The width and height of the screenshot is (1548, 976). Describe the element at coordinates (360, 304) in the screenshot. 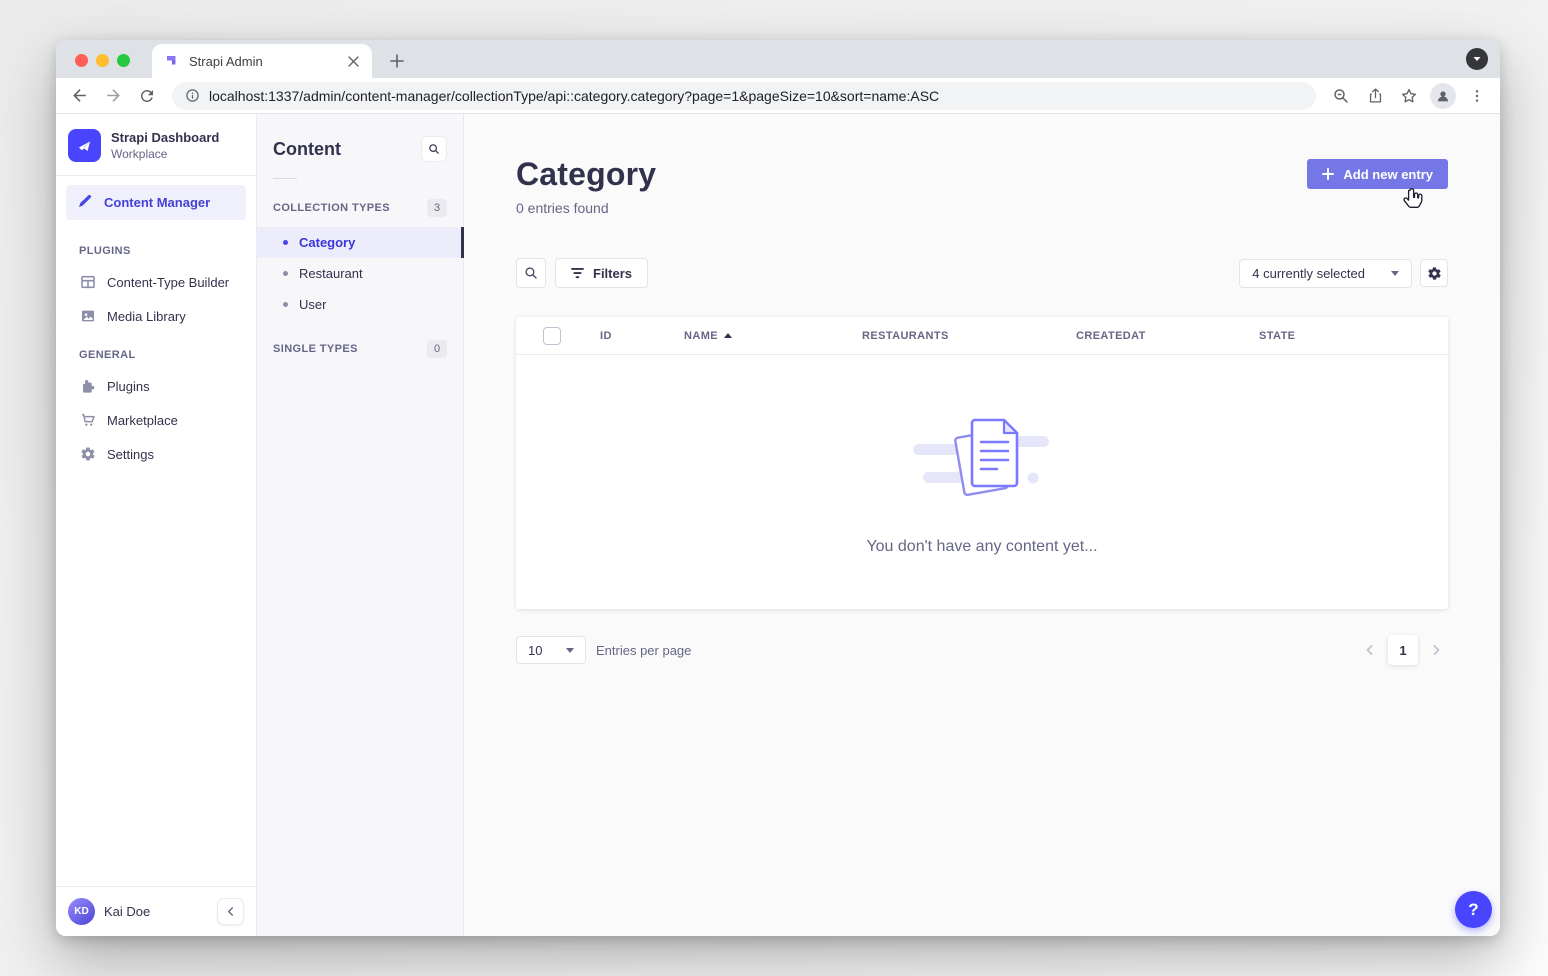

I see `subnav-item-user: User` at that location.